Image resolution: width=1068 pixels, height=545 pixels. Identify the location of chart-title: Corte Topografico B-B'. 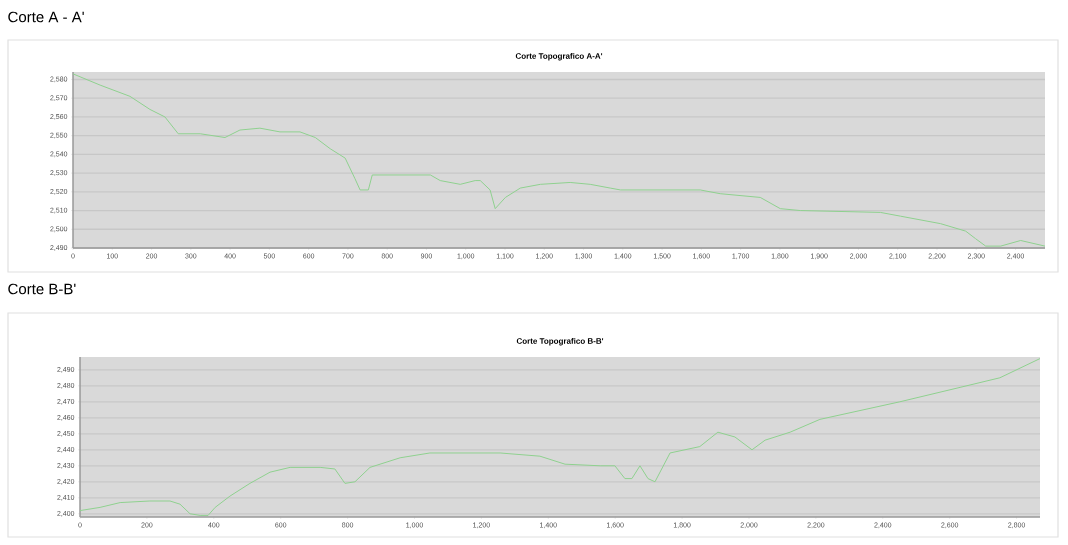
(560, 341).